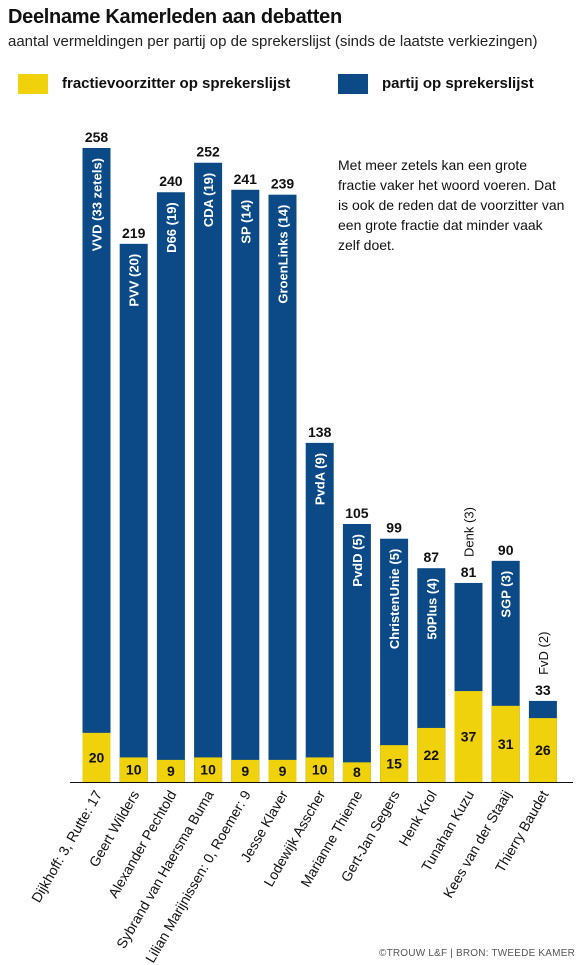 This screenshot has height=965, width=581. I want to click on value-label-leader: 20, so click(97, 757).